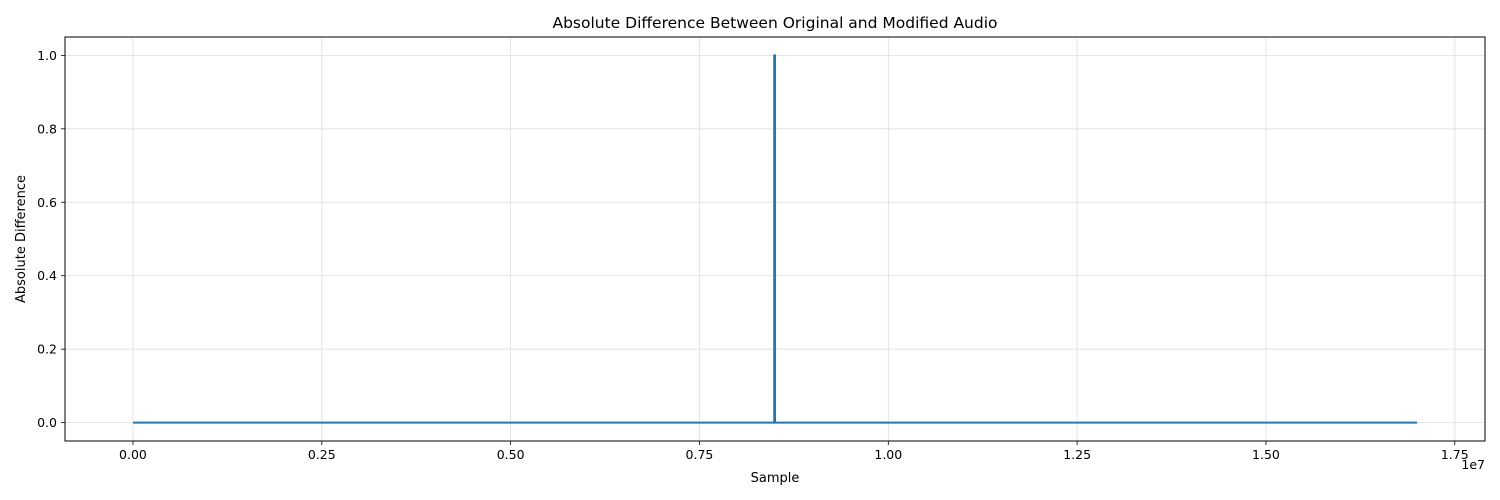  What do you see at coordinates (1077, 454) in the screenshot?
I see `x-tick-label: 1.25` at bounding box center [1077, 454].